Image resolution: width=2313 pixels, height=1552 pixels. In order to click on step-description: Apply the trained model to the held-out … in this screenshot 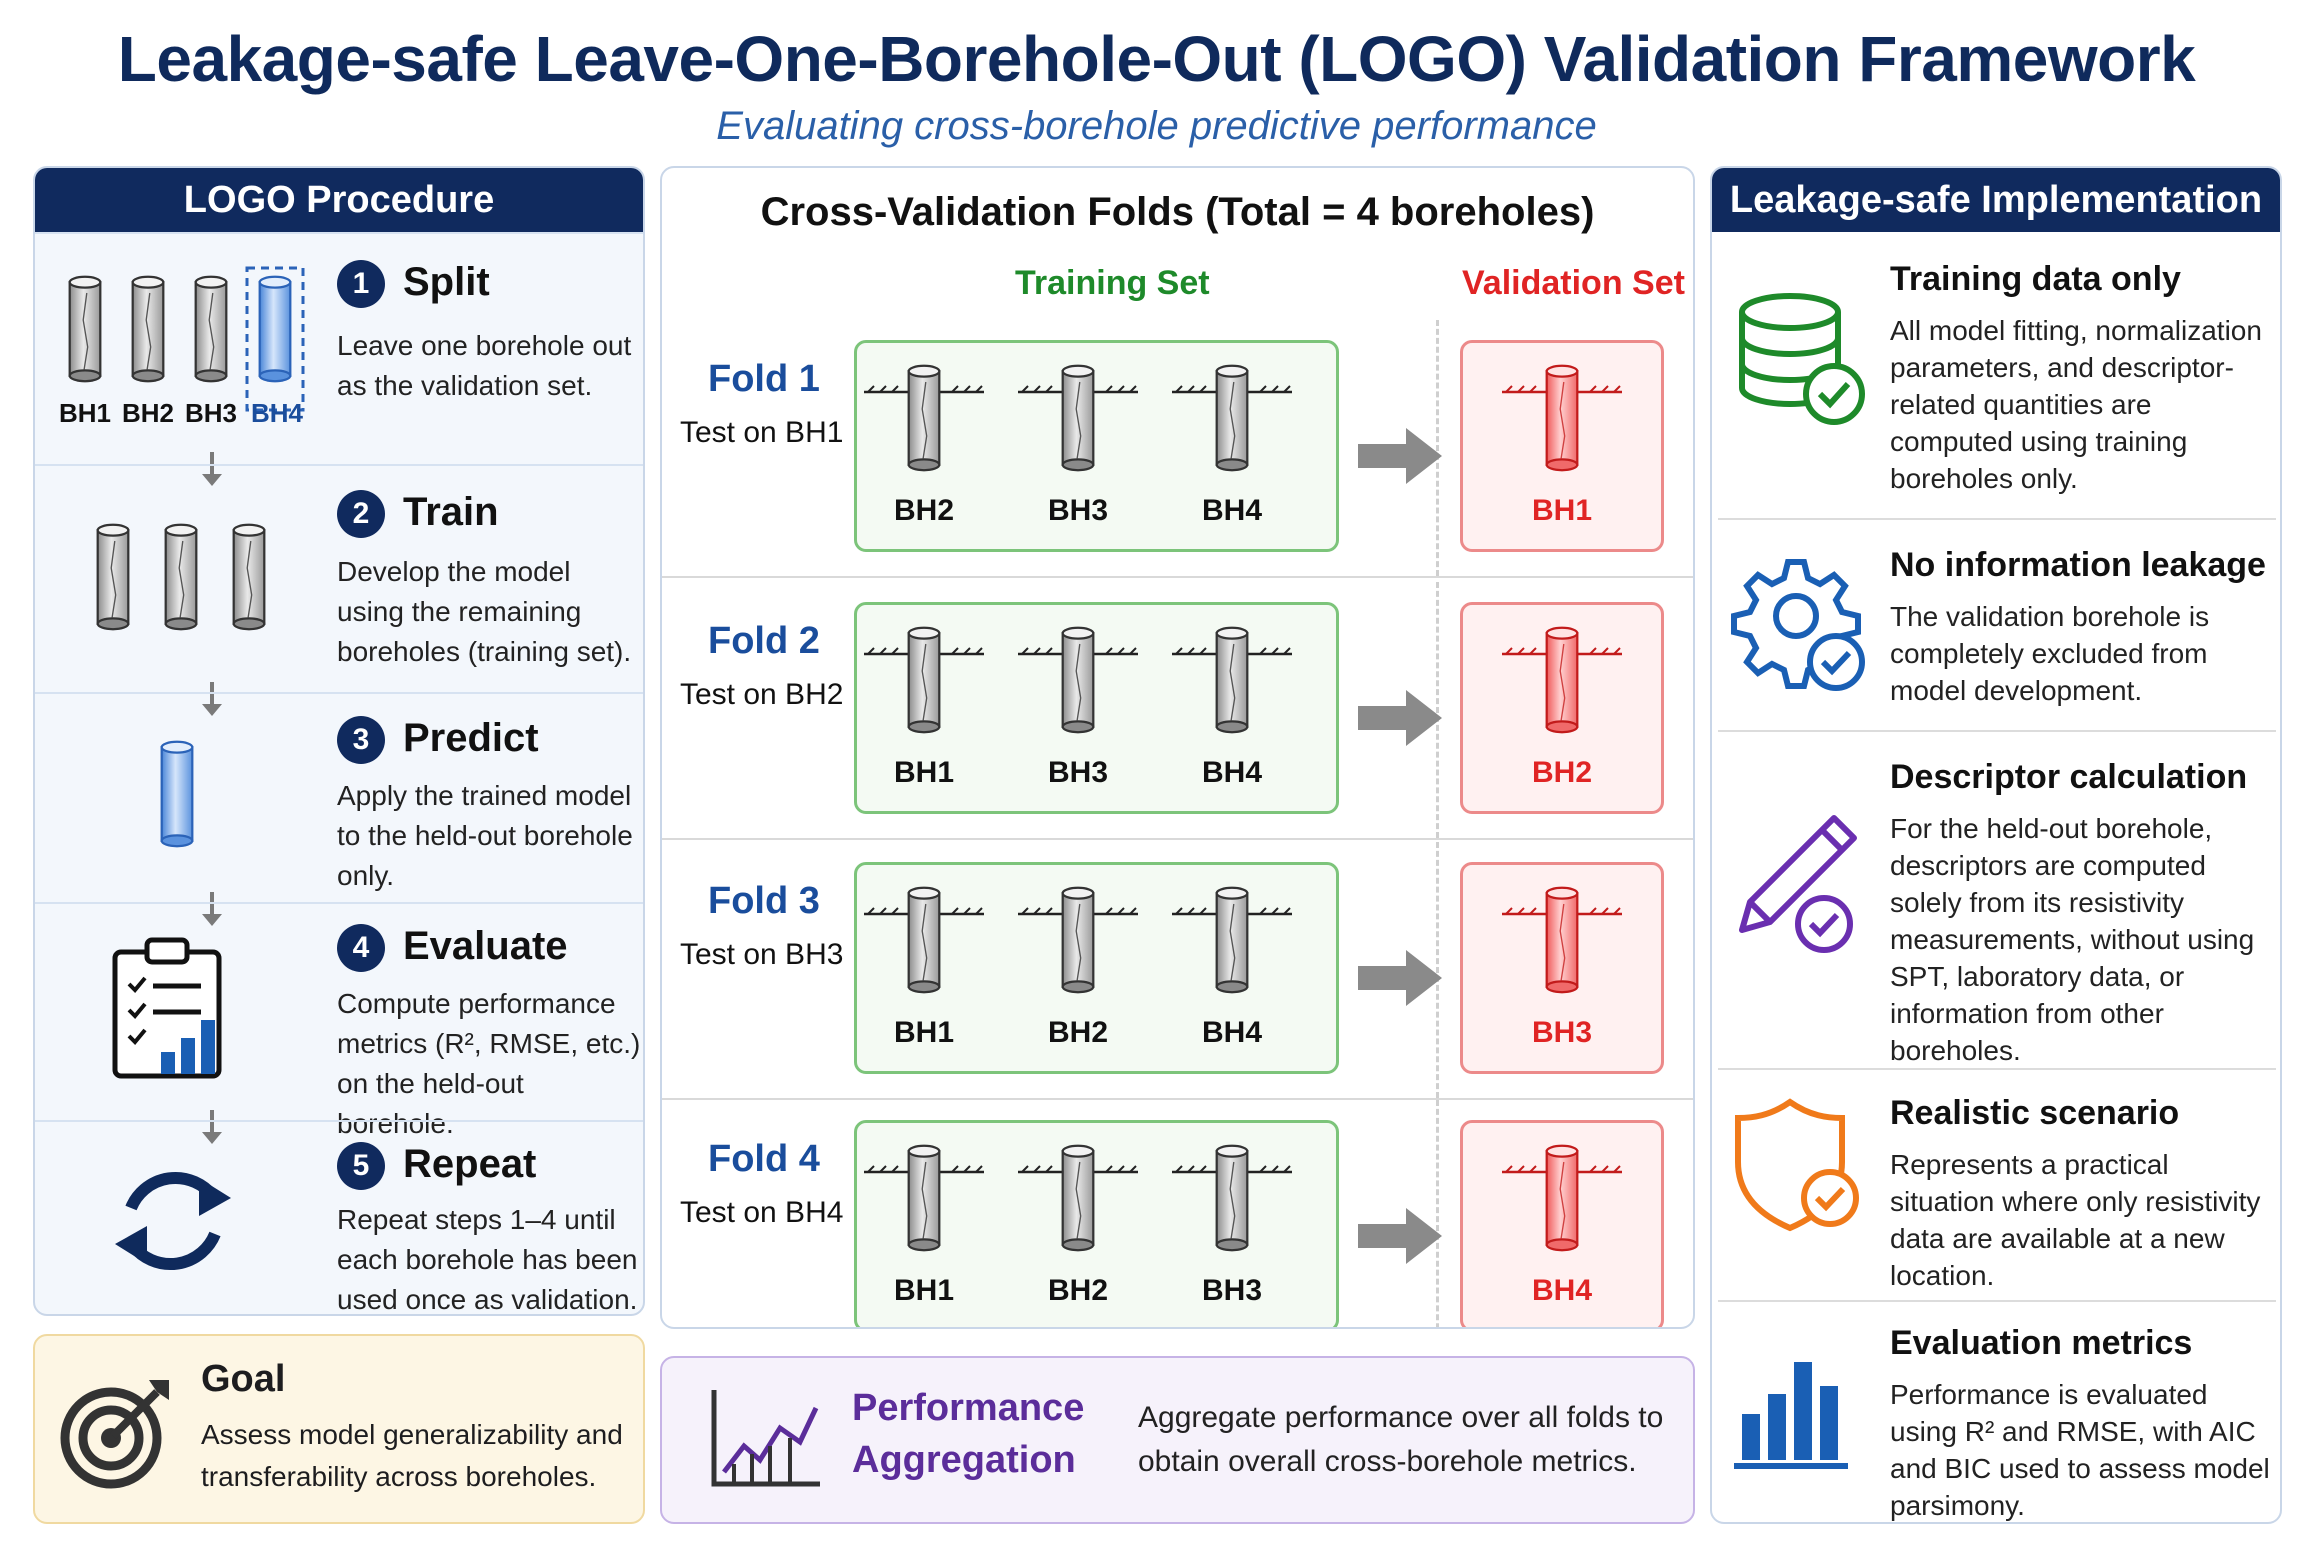, I will do `click(485, 835)`.